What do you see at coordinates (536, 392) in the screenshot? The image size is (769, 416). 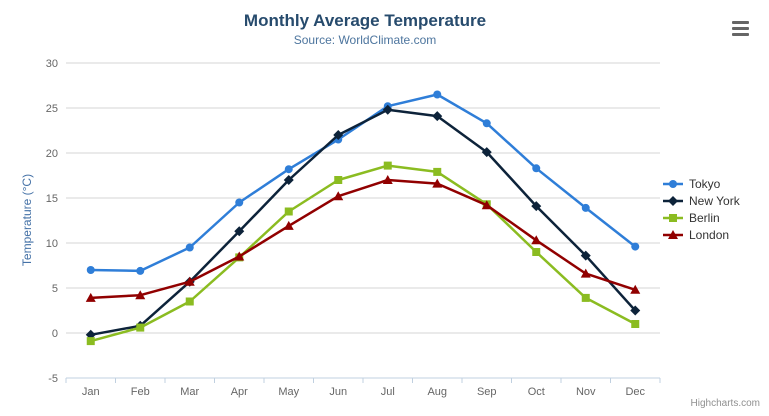 I see `x-axis-label: Oct` at bounding box center [536, 392].